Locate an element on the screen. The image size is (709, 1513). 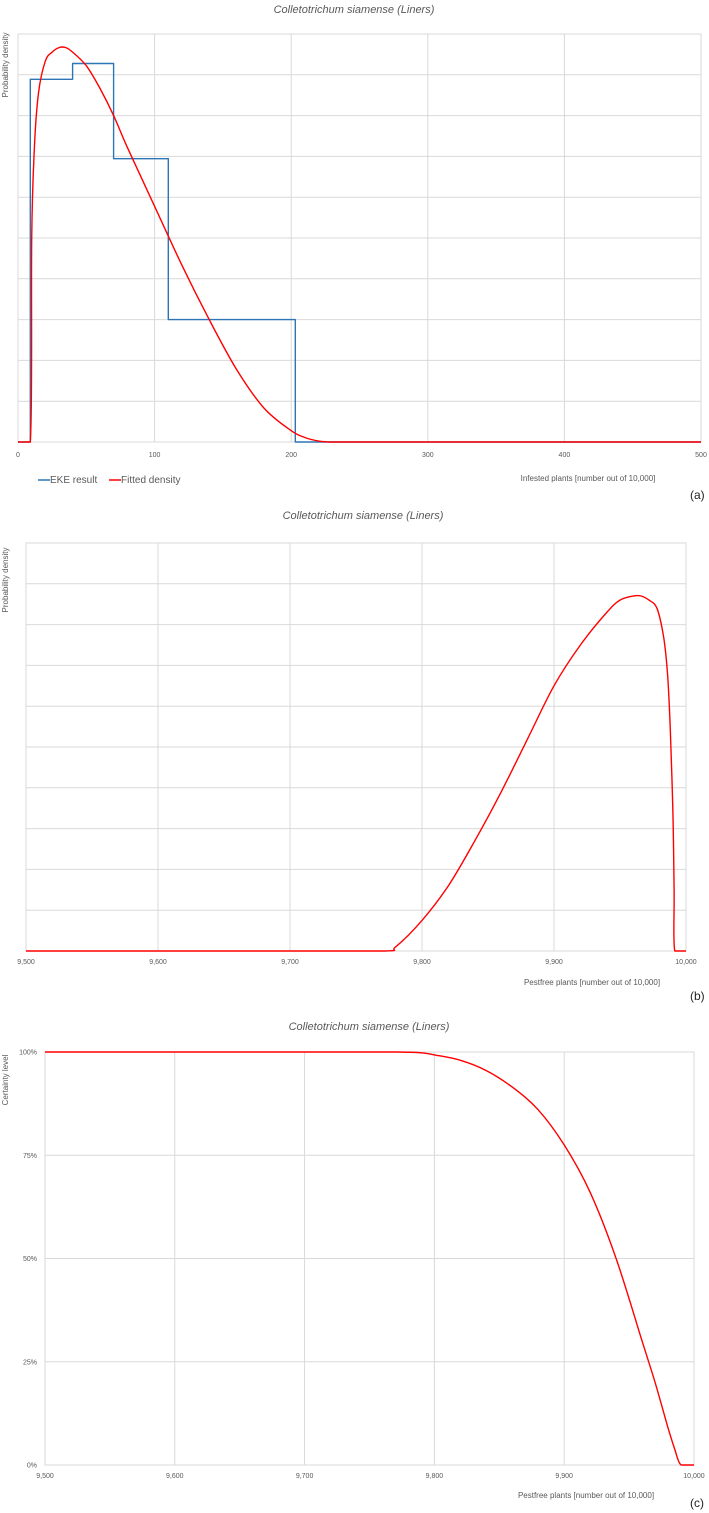
x-tick-label: 400 is located at coordinates (565, 455).